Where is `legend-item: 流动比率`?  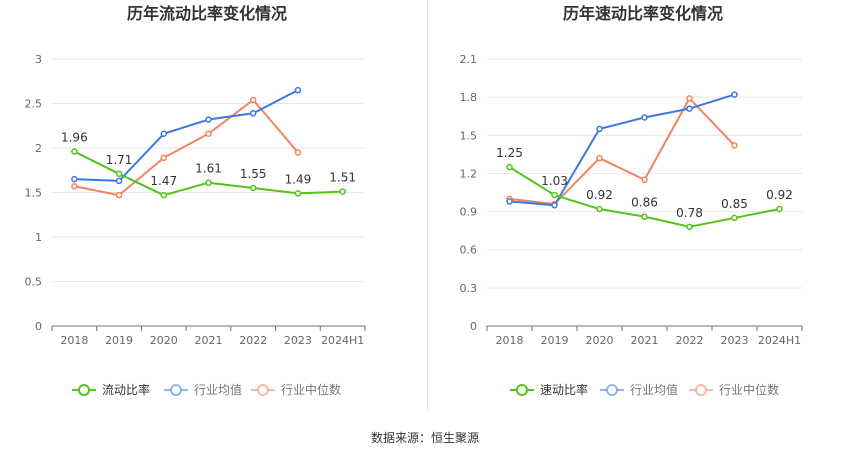
legend-item: 流动比率 is located at coordinates (111, 389).